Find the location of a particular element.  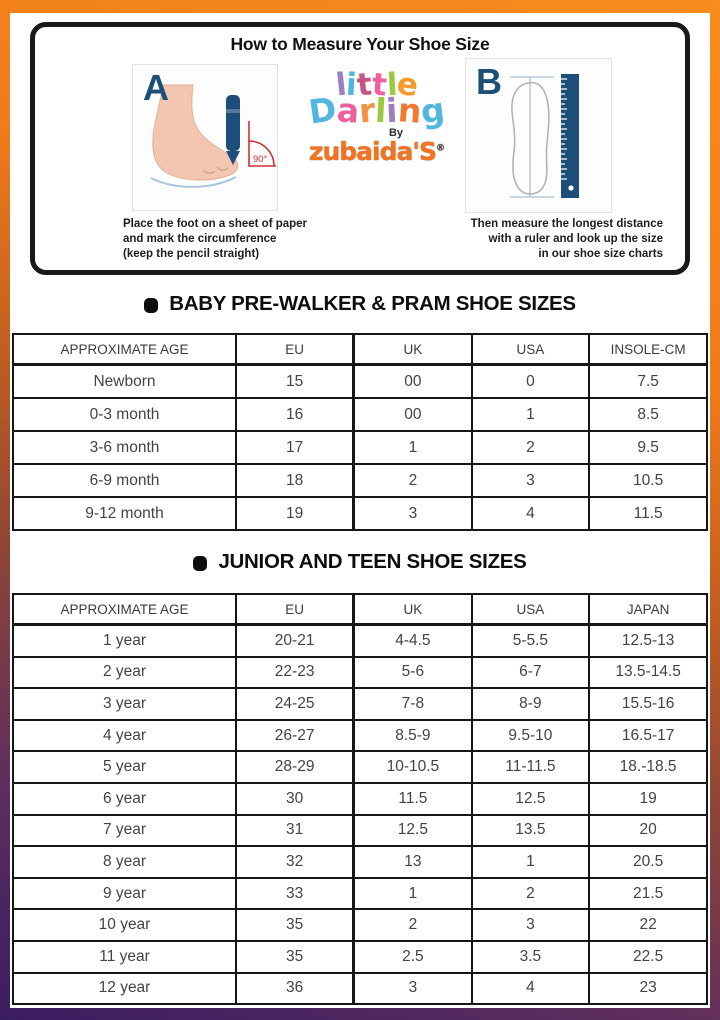

table-cell: 2.5 is located at coordinates (412, 956).